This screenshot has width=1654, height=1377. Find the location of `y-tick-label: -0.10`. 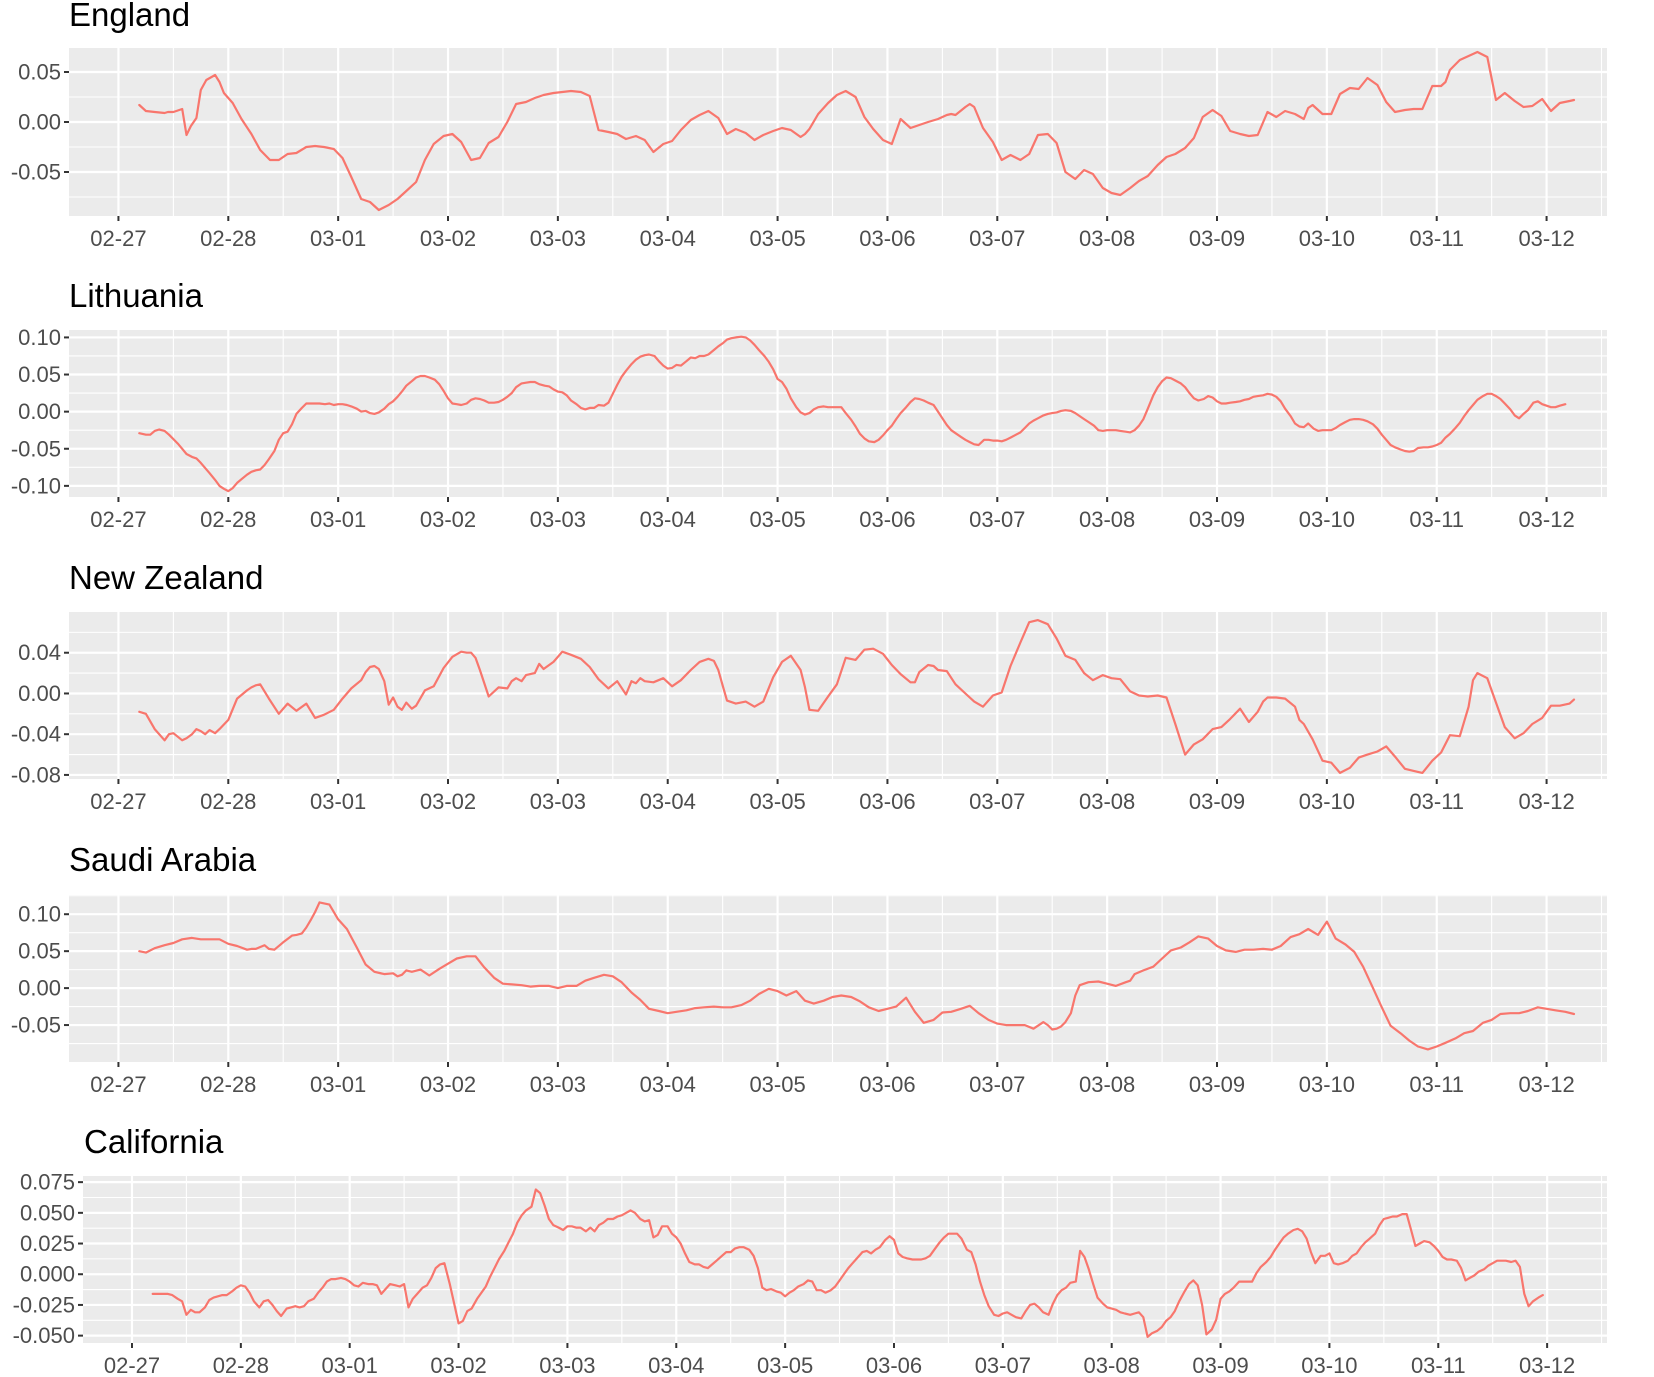

y-tick-label: -0.10 is located at coordinates (36, 485).